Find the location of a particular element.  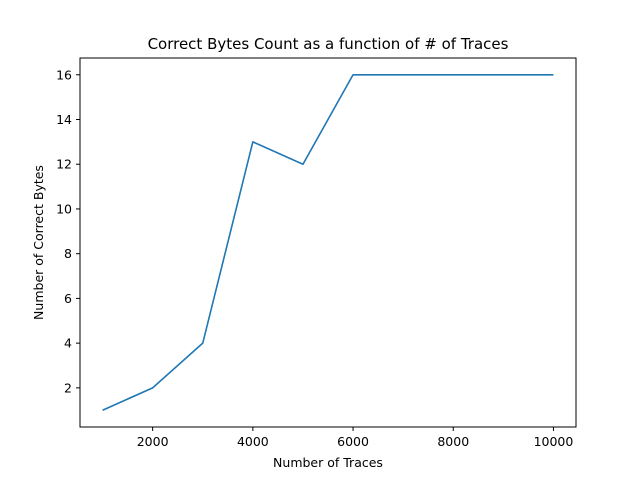

y-tick-label: 4 is located at coordinates (68, 343).